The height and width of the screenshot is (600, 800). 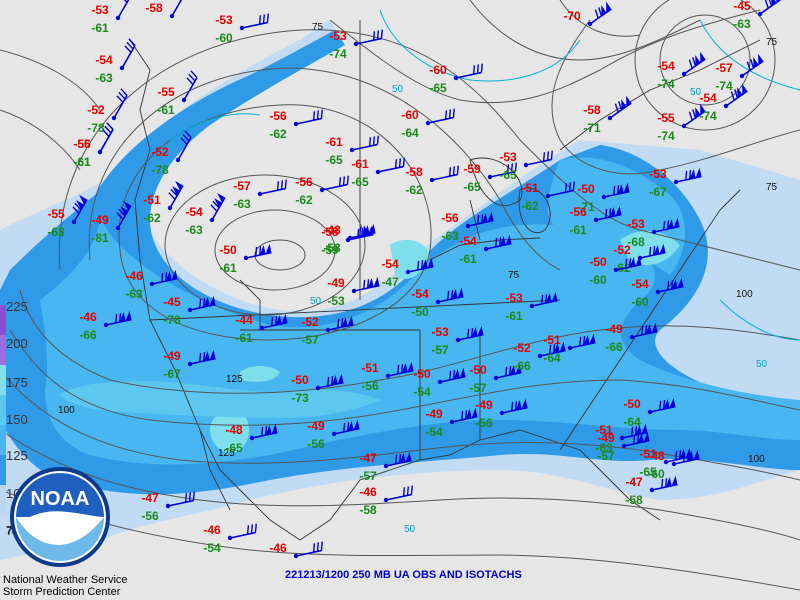 I want to click on station-plot: -59 -65, so click(x=490, y=178).